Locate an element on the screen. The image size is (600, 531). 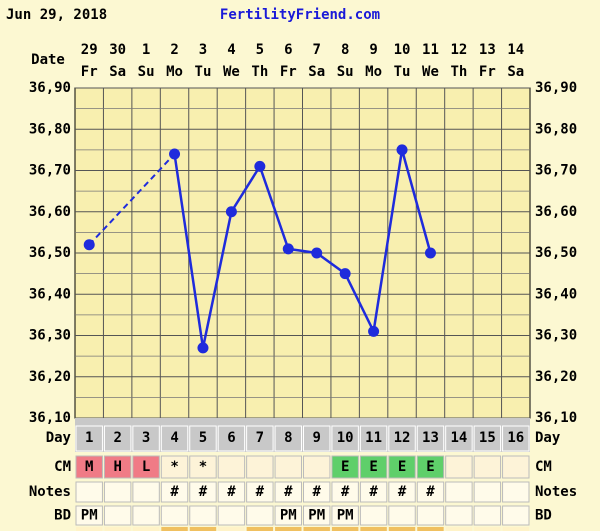
date-label: 14 is located at coordinates (515, 50).